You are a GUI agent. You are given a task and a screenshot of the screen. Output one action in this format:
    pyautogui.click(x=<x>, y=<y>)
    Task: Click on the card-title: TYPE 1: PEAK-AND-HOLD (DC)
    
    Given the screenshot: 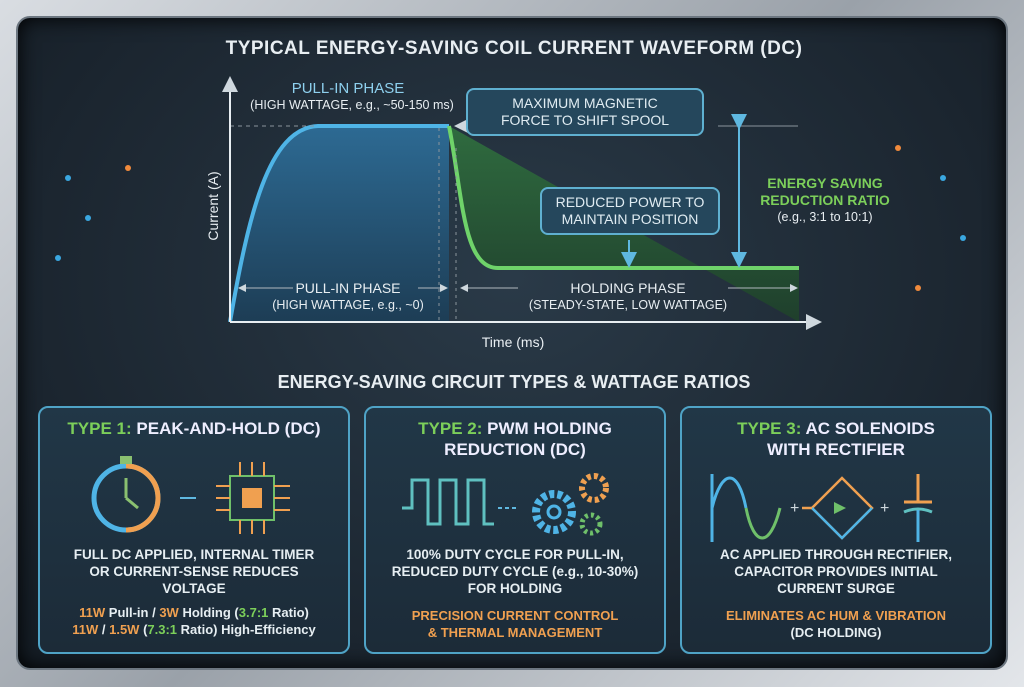 What is the action you would take?
    pyautogui.click(x=194, y=428)
    